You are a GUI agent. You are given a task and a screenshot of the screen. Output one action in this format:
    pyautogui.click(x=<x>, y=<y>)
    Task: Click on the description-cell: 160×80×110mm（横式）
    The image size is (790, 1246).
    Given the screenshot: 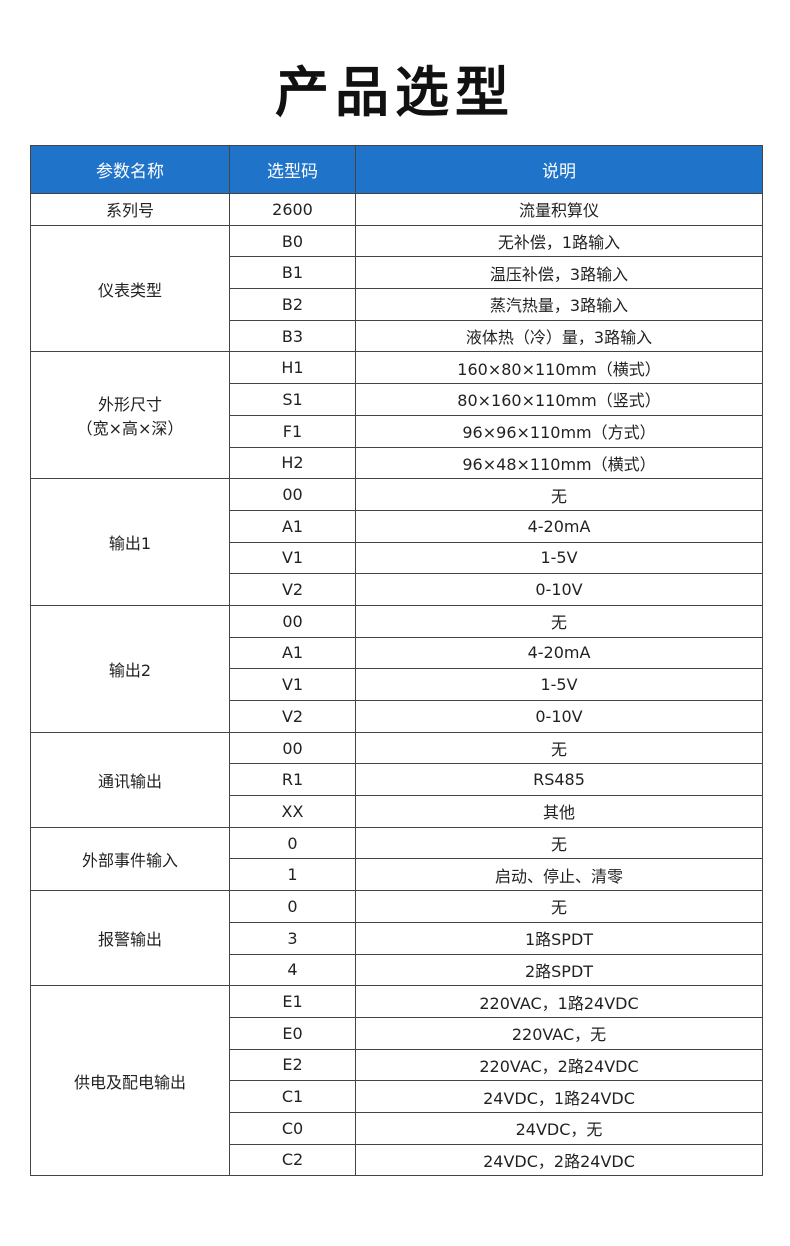 What is the action you would take?
    pyautogui.click(x=559, y=368)
    